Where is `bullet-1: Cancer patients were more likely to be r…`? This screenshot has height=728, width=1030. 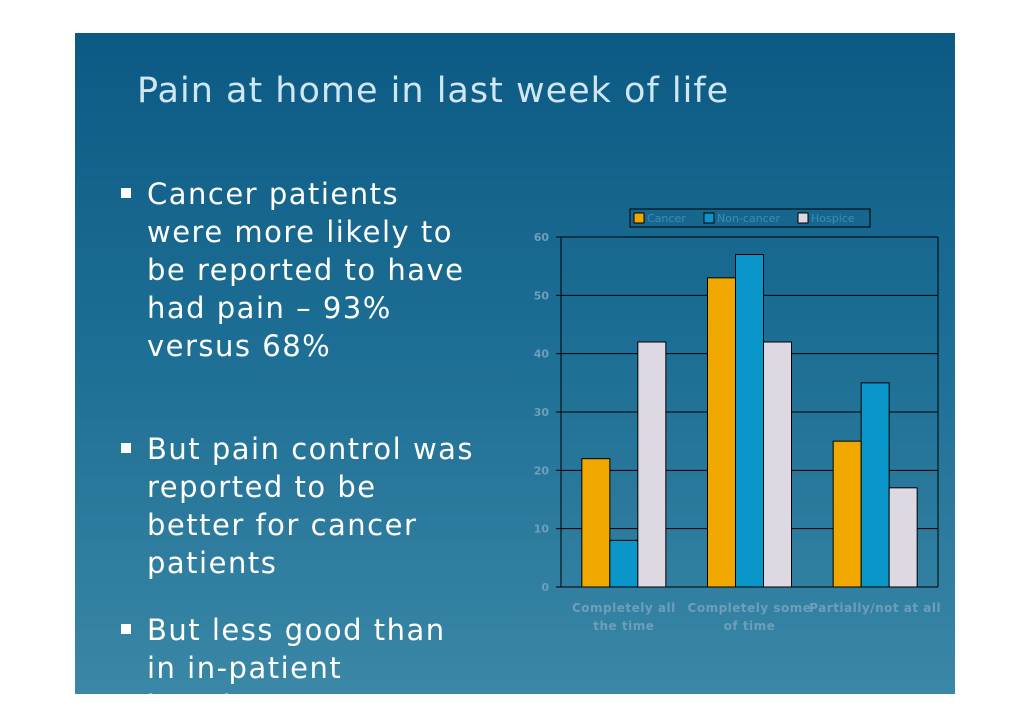 bullet-1: Cancer patients were more likely to be r… is located at coordinates (301, 270).